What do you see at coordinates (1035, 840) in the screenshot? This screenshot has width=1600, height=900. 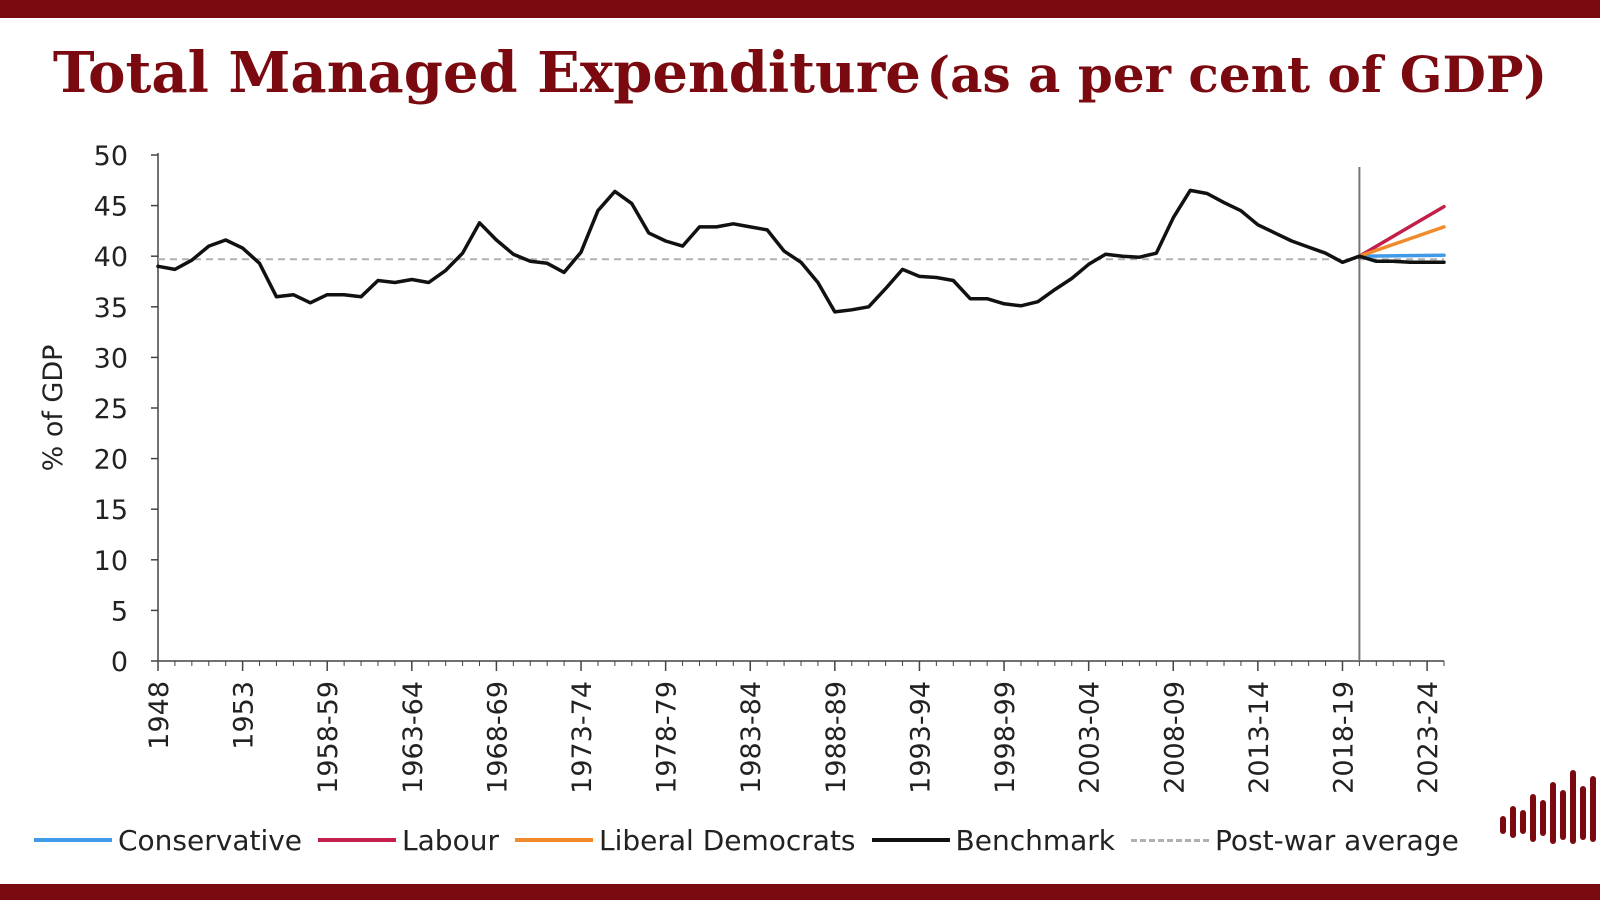 I see `legend-label-benchmark: Benchmark` at bounding box center [1035, 840].